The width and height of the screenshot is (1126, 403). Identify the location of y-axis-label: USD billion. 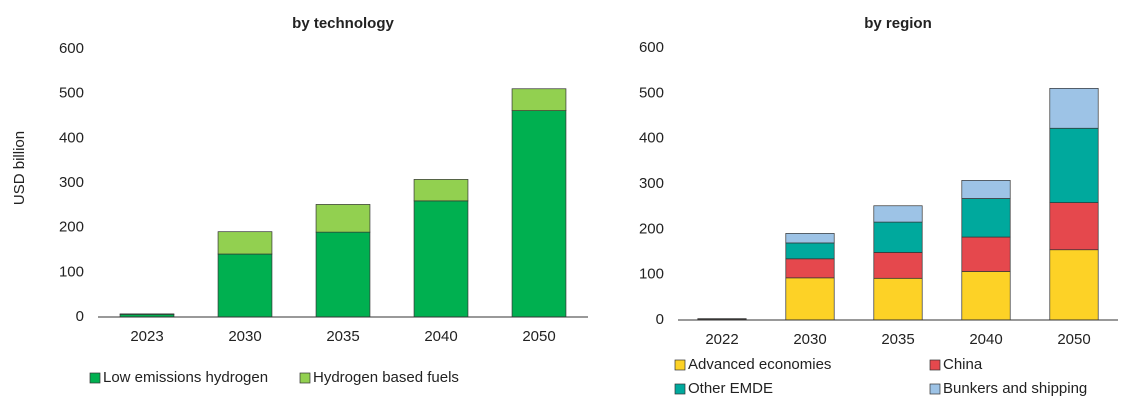
(19, 168).